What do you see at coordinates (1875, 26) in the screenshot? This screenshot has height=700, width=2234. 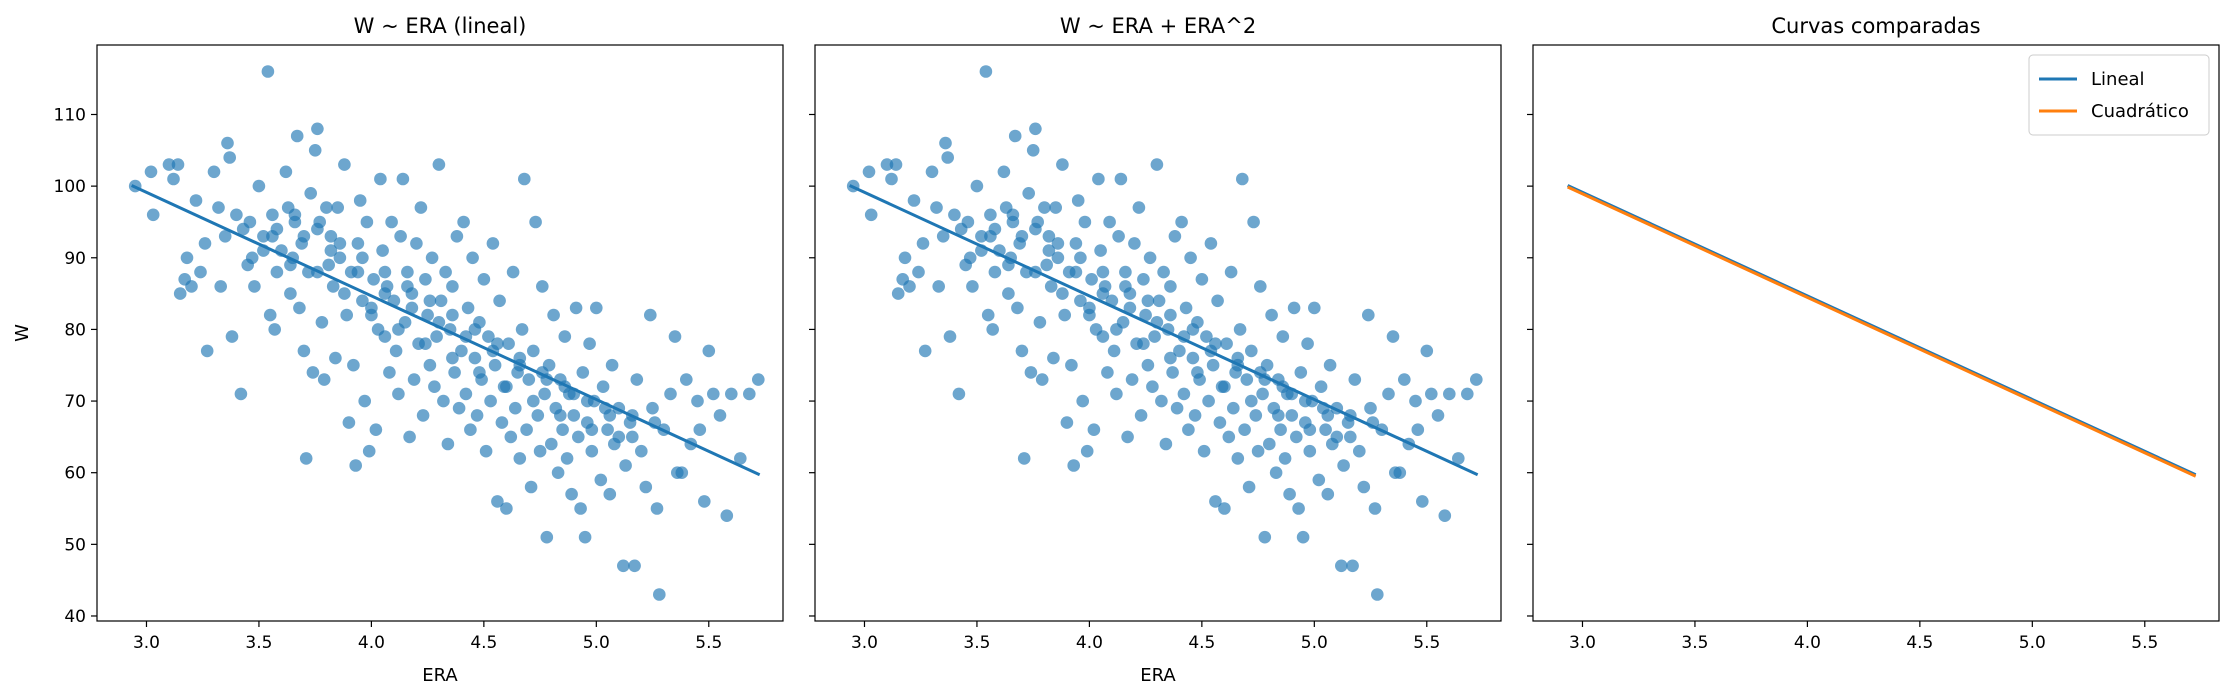 I see `chart-title: Curvas comparadas` at bounding box center [1875, 26].